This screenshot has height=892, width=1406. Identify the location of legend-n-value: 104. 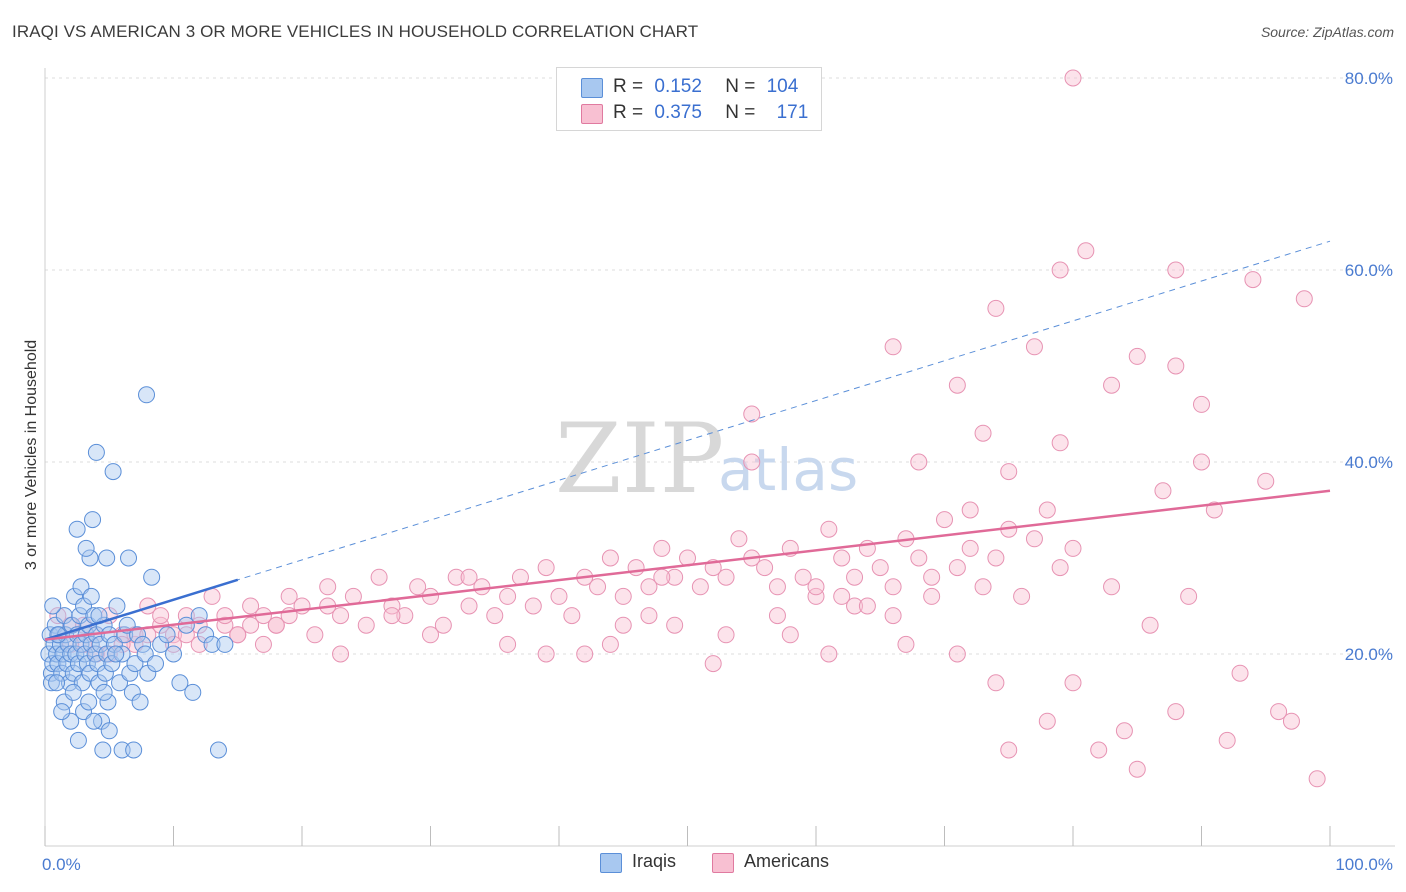
(782, 86).